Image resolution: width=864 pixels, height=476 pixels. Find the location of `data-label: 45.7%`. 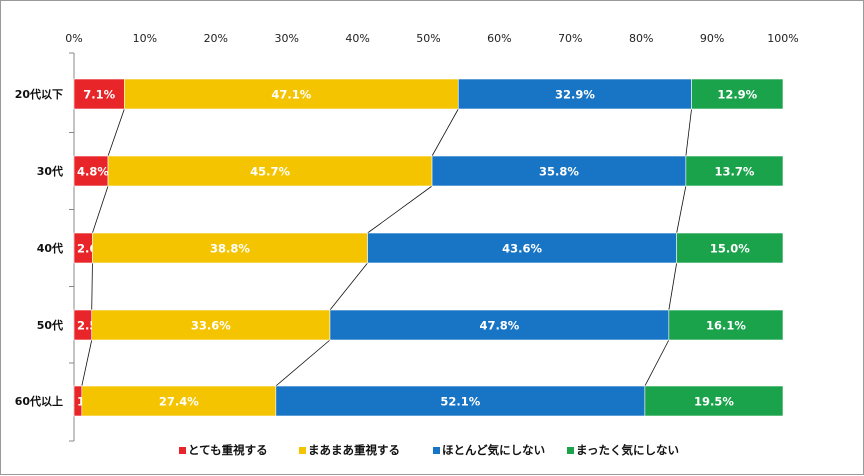

data-label: 45.7% is located at coordinates (270, 172).